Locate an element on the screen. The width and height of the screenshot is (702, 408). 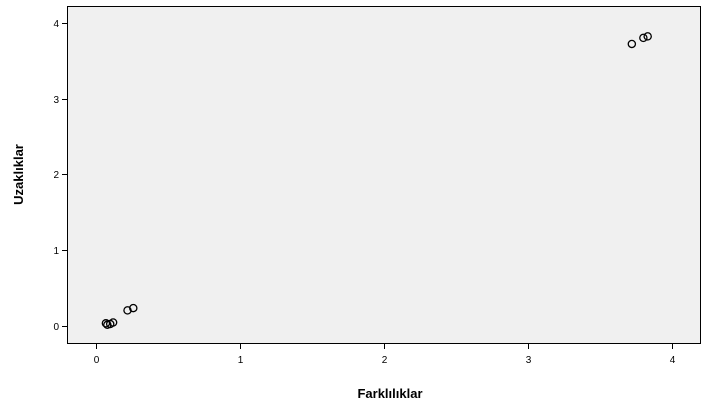
x-axis-title: Farklılıklar is located at coordinates (389, 393).